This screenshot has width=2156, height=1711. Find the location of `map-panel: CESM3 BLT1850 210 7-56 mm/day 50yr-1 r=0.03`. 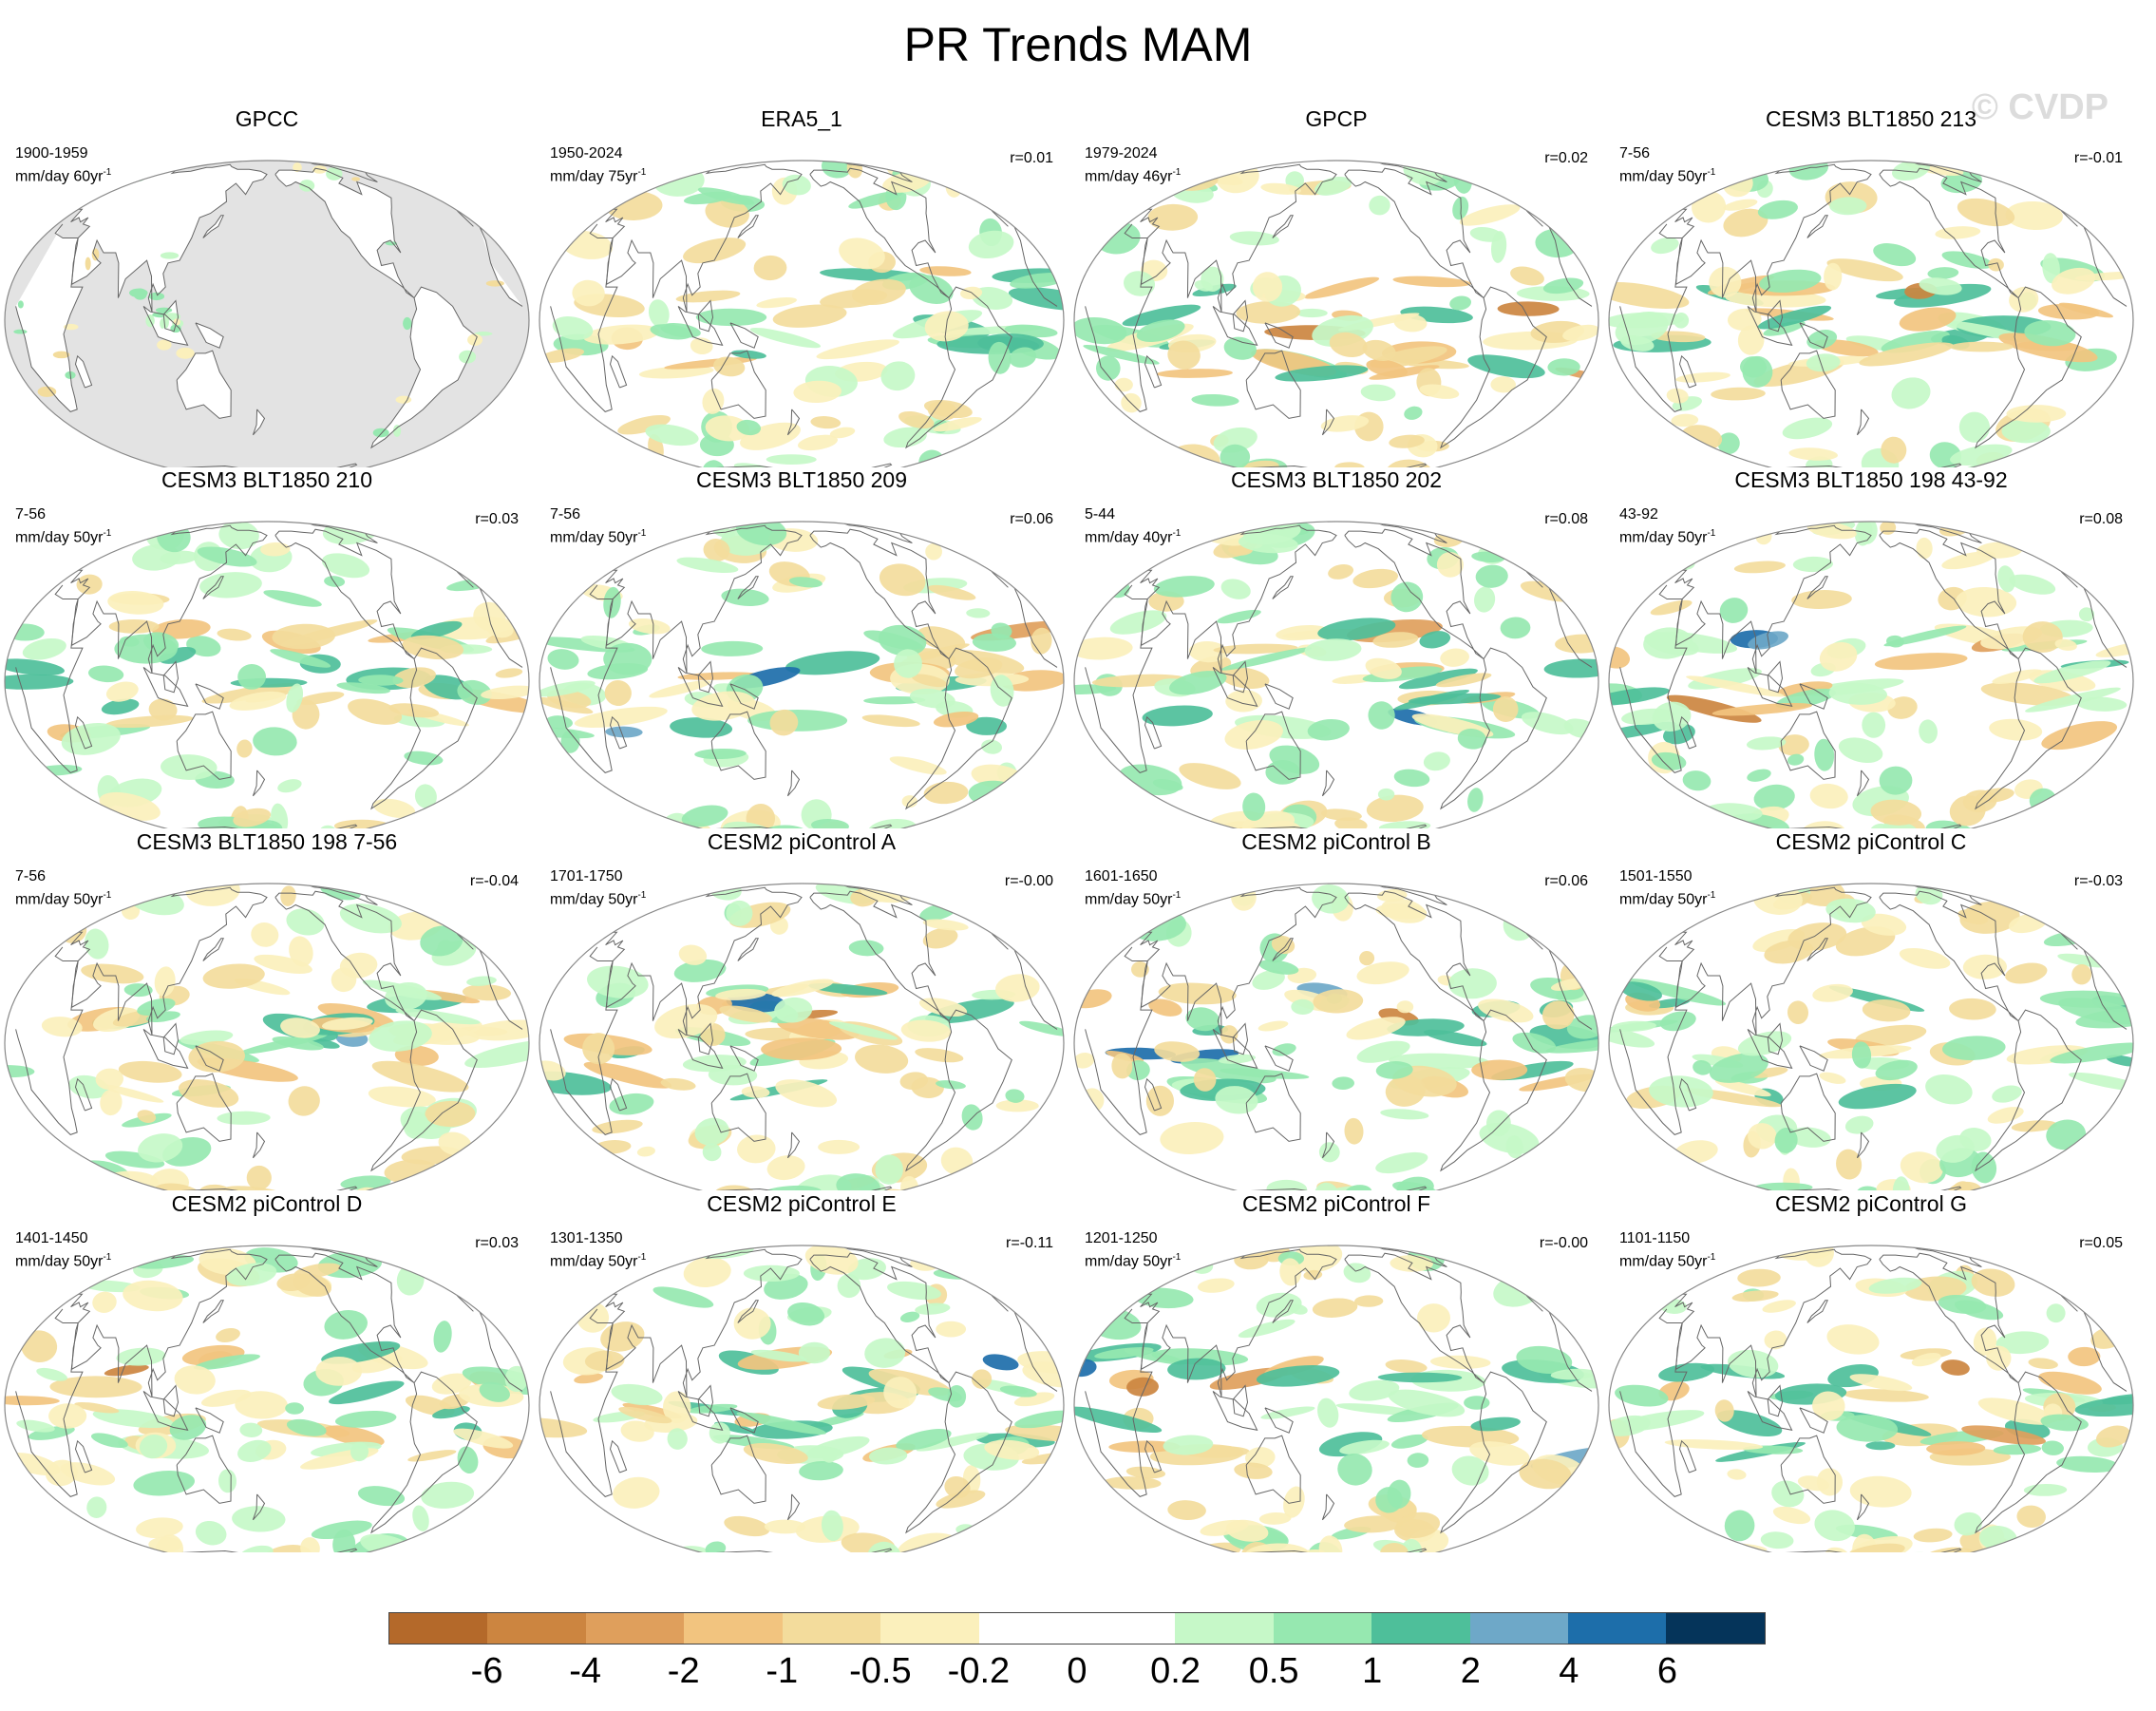

map-panel: CESM3 BLT1850 210 7-56 mm/day 50yr-1 r=0.03 is located at coordinates (267, 647).